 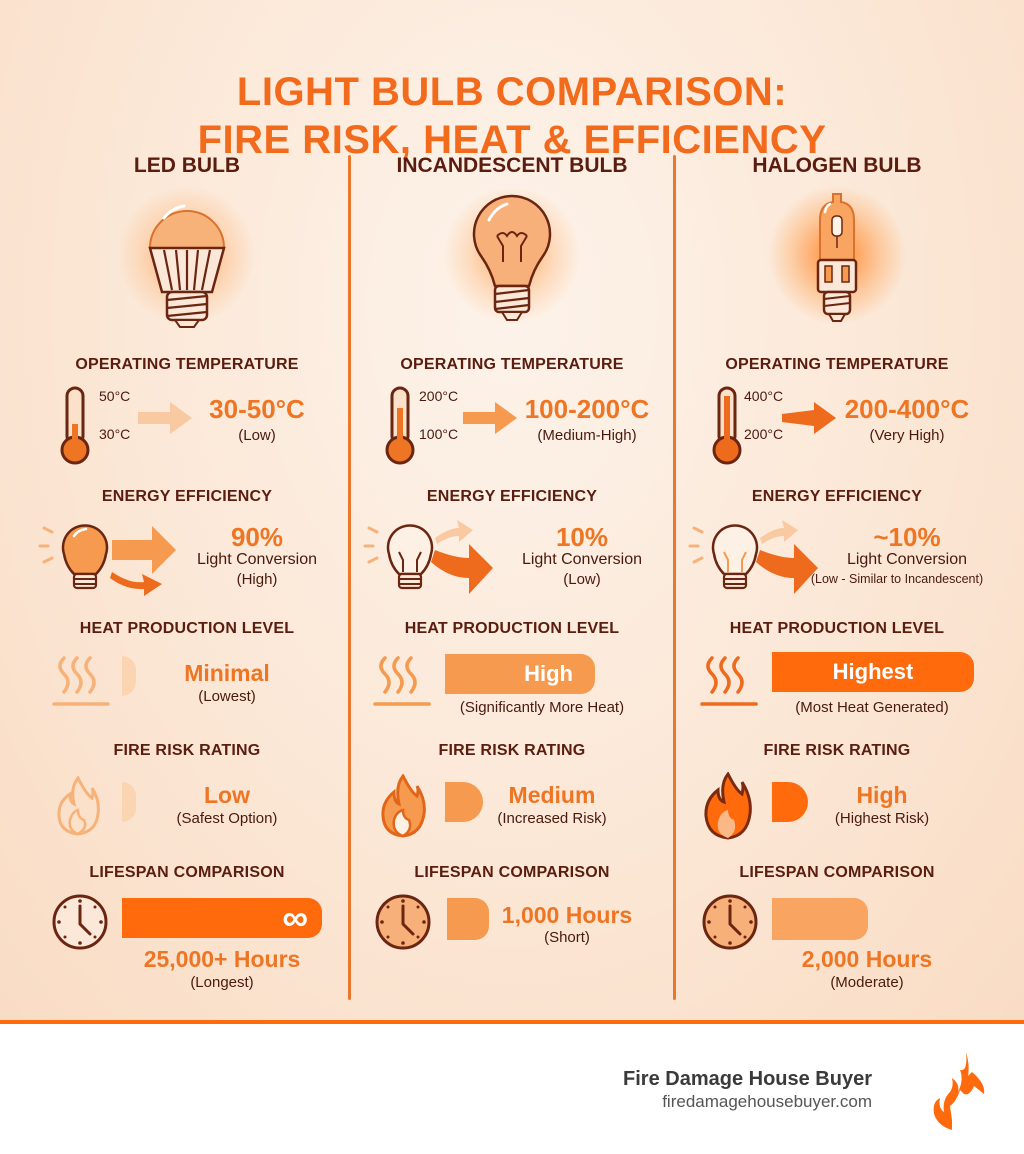 I want to click on fire-value: High, so click(x=882, y=795).